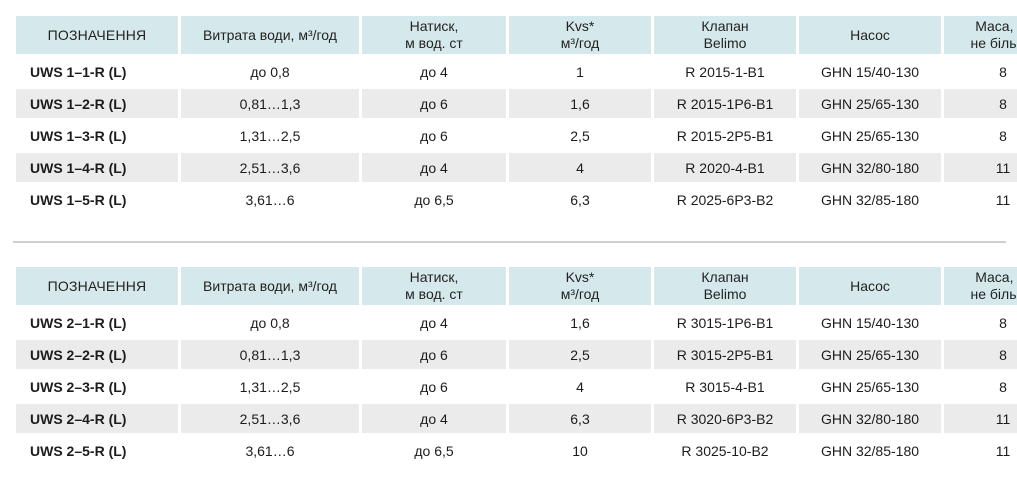  I want to click on column-header: Kvs* м³/год, so click(580, 286).